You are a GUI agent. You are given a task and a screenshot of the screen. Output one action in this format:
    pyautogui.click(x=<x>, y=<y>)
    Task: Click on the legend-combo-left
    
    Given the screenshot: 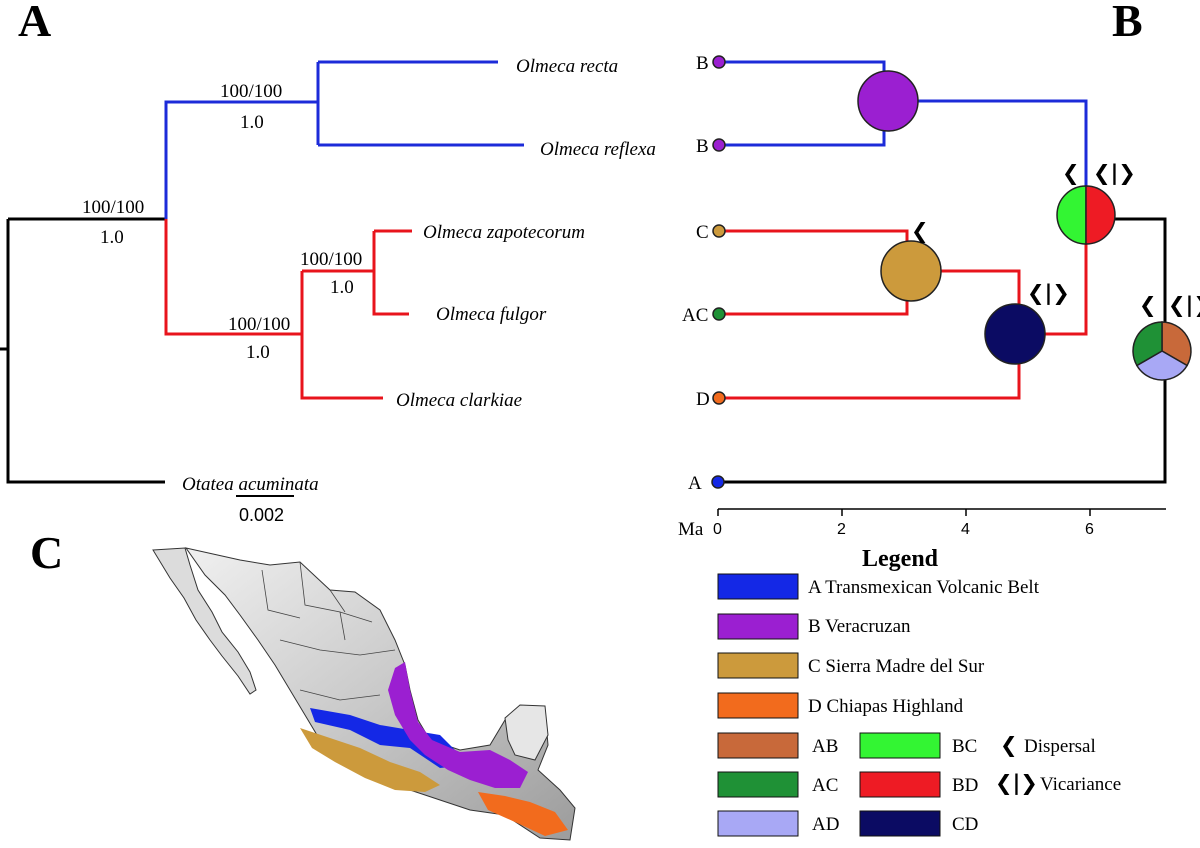 What is the action you would take?
    pyautogui.click(x=758, y=784)
    